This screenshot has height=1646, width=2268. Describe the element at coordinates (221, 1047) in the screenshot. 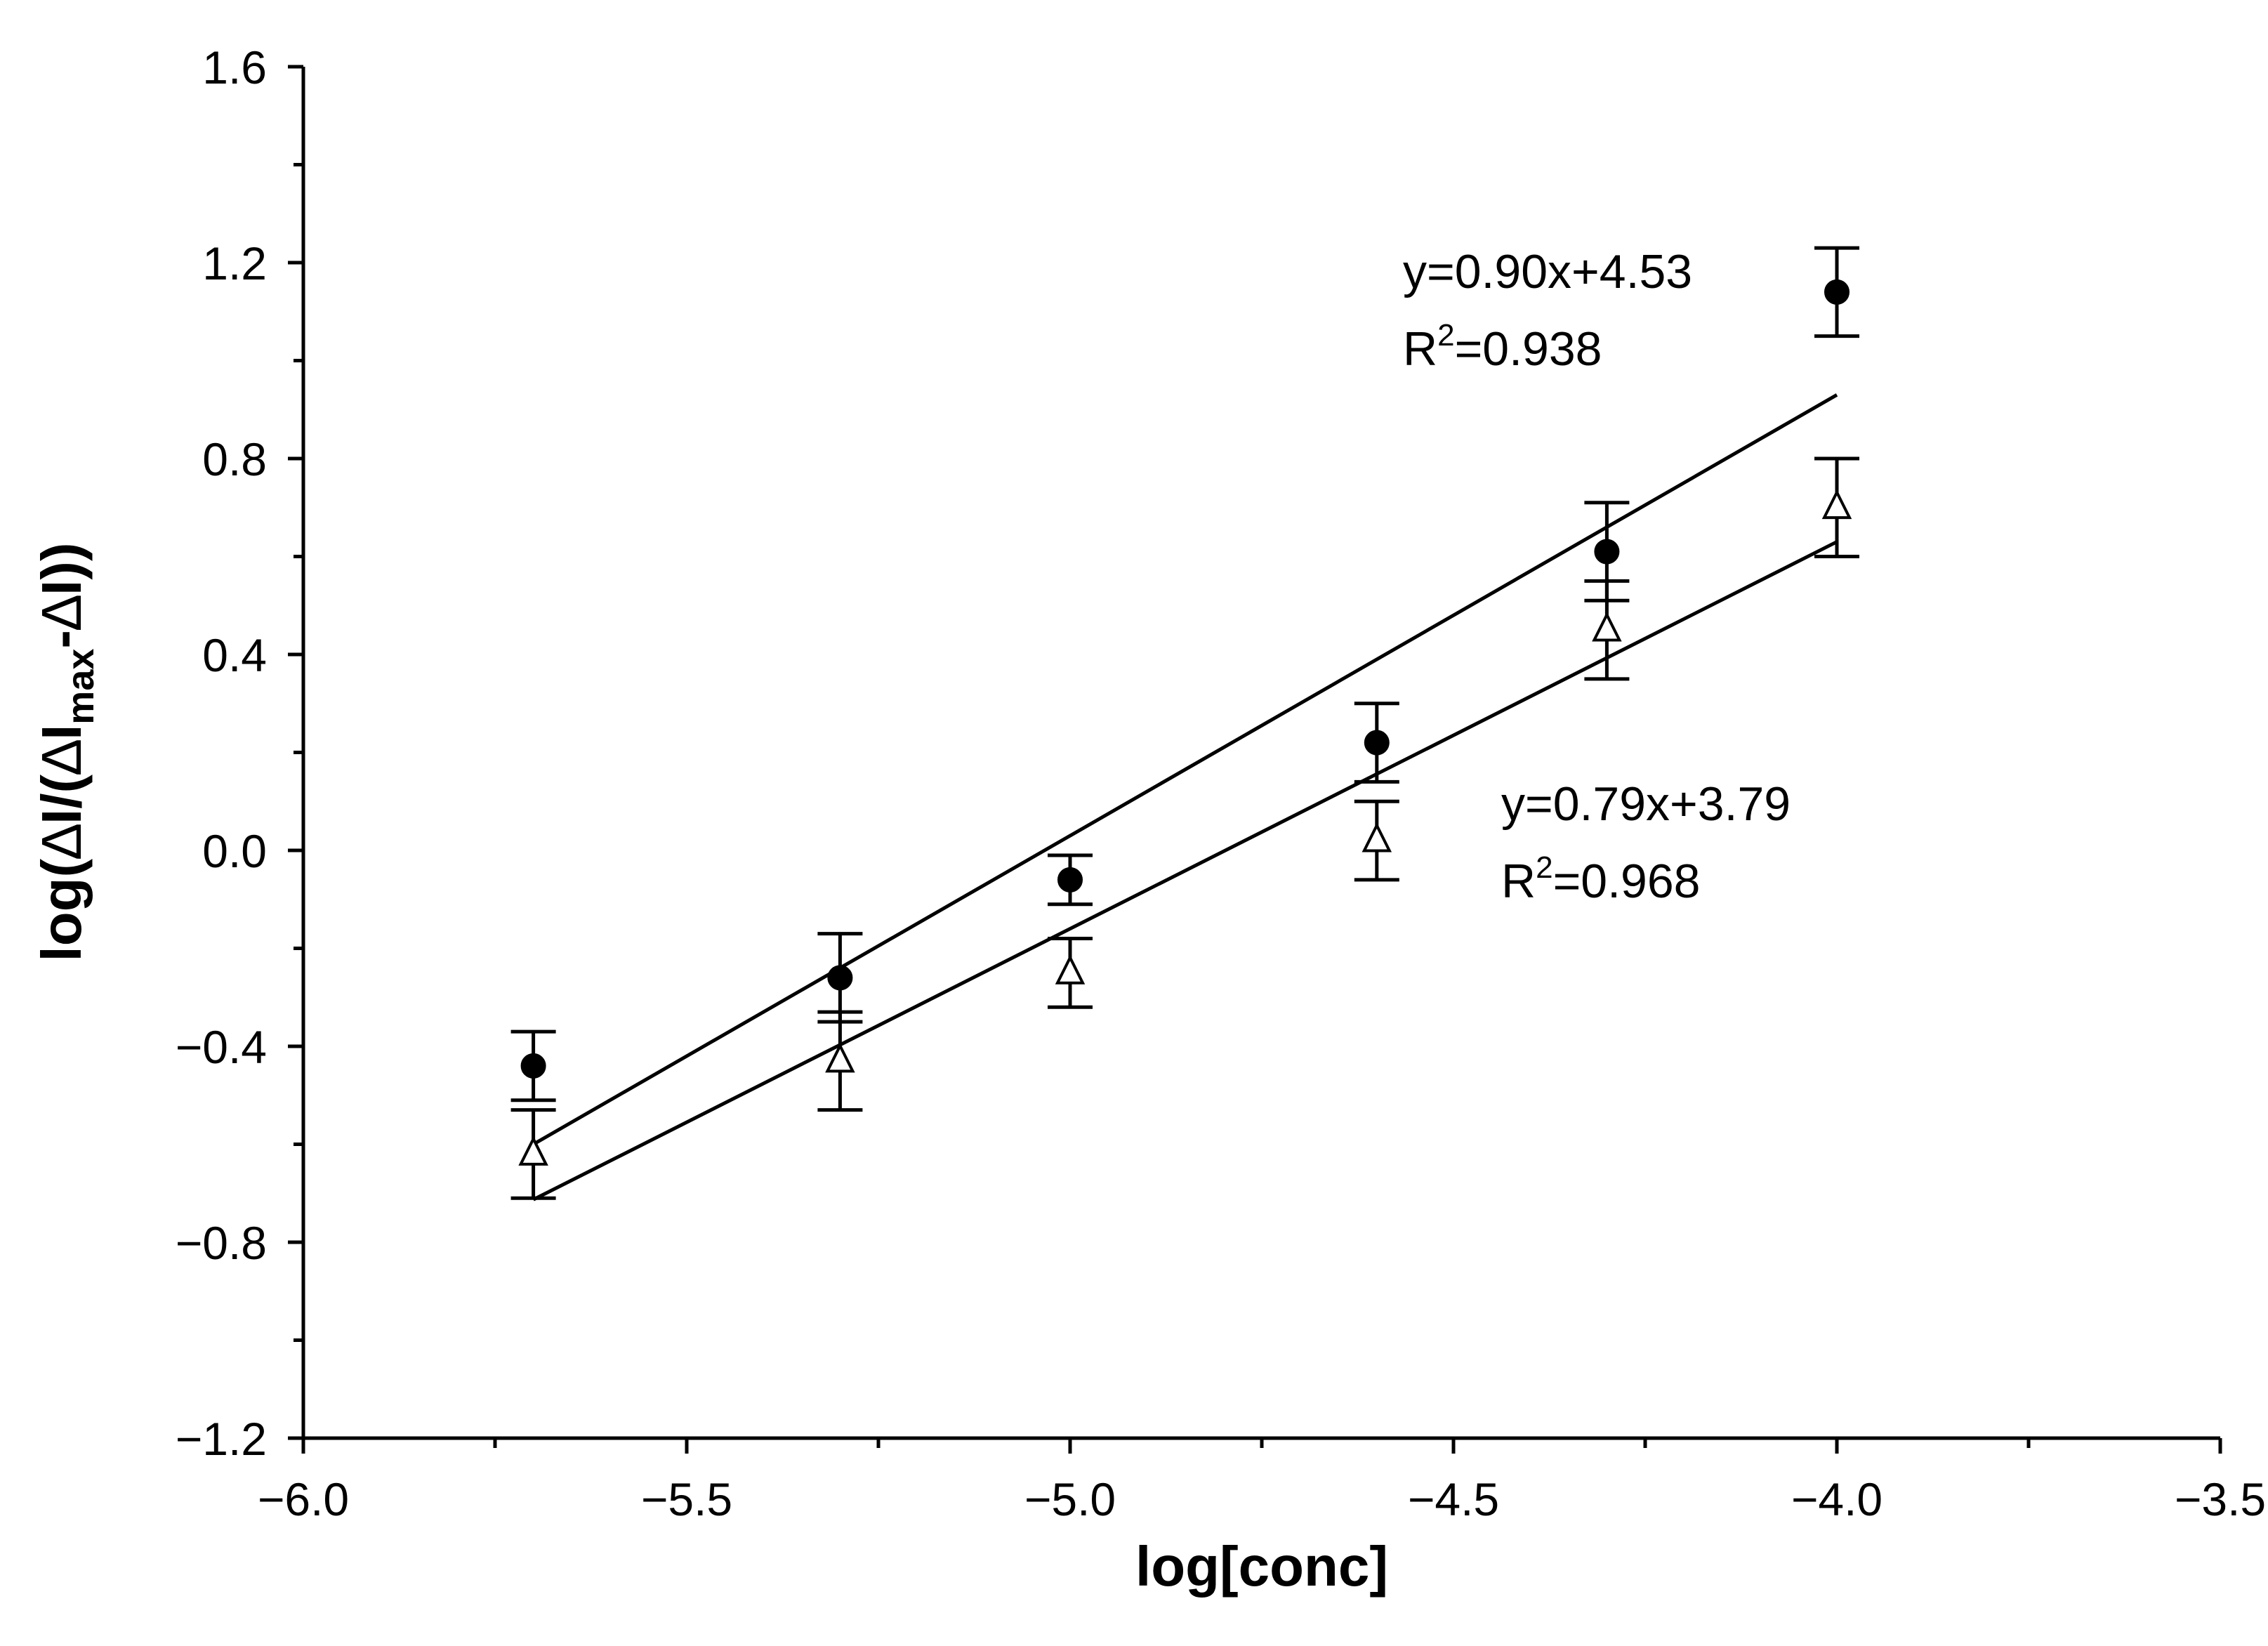

I see `y-tick-label: −0.4` at that location.